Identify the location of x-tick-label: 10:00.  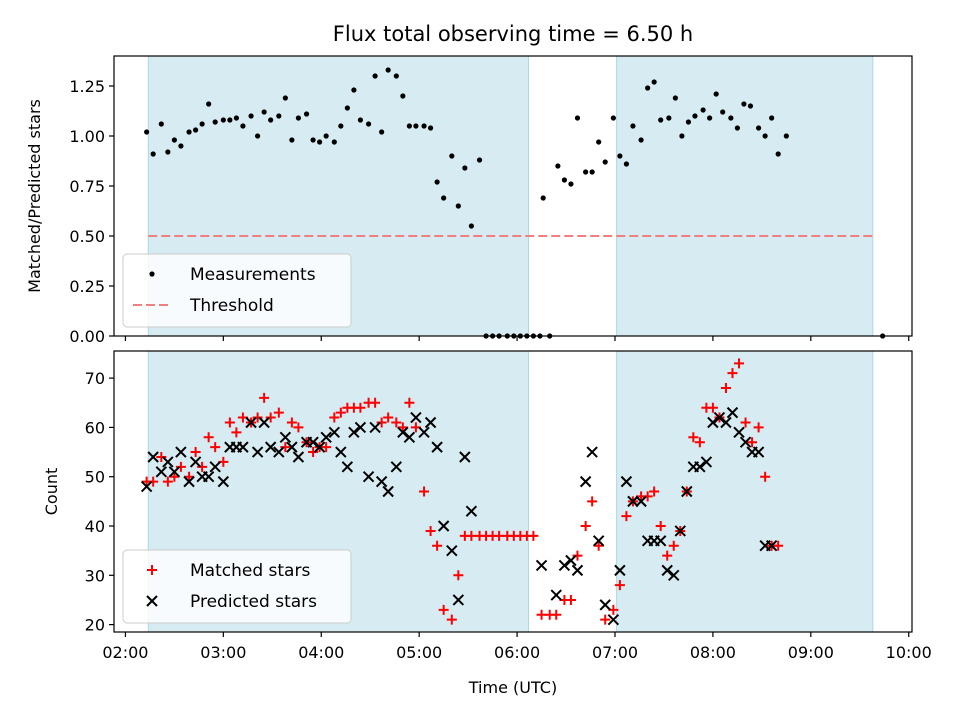
(909, 652).